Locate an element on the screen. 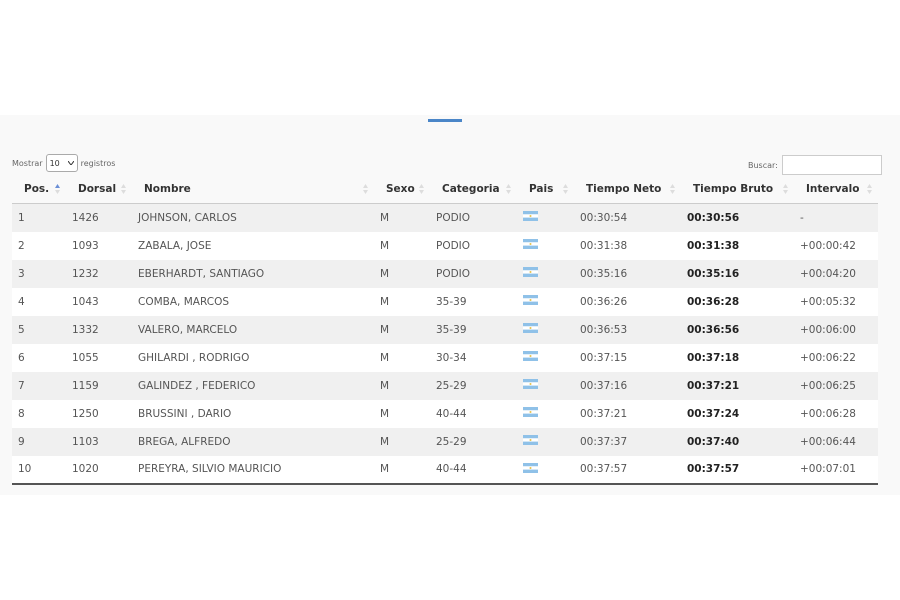 The width and height of the screenshot is (900, 600). name-cell: BREGA, ALFREDO is located at coordinates (184, 441).